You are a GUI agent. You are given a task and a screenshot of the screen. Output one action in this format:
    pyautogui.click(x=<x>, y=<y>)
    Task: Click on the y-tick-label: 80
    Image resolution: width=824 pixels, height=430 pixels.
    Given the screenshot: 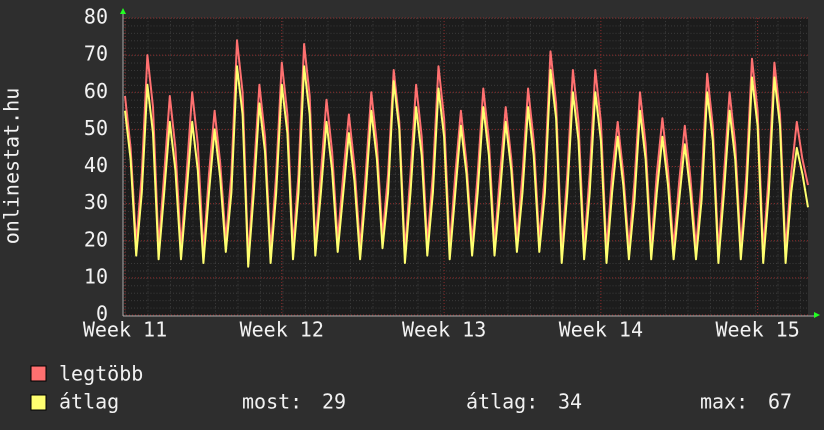 What is the action you would take?
    pyautogui.click(x=96, y=17)
    